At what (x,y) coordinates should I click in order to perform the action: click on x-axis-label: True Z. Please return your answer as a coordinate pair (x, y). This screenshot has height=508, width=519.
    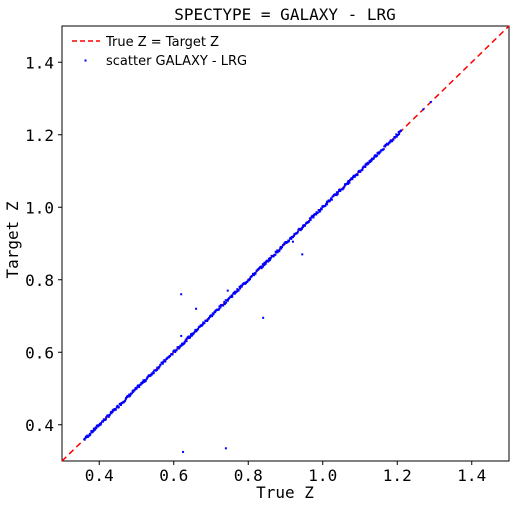
    Looking at the image, I should click on (285, 492).